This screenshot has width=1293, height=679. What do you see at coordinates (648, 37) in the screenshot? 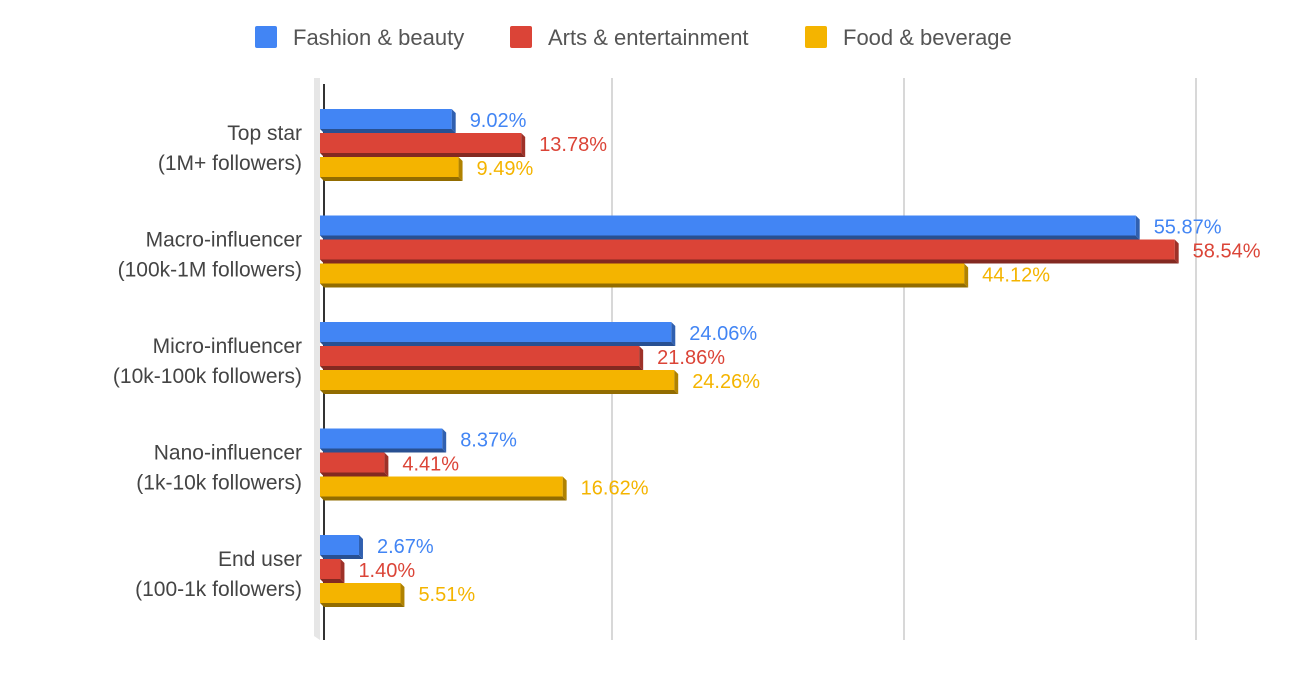
I see `legend-label: Arts & entertainment` at bounding box center [648, 37].